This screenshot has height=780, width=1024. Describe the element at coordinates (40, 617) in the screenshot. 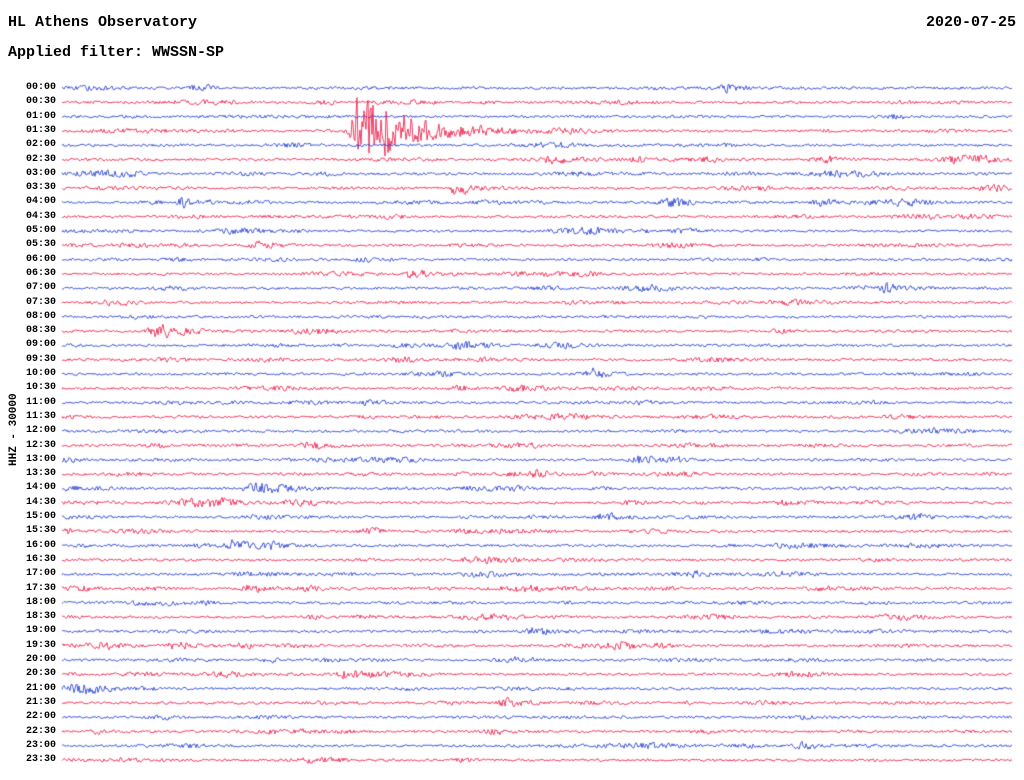

I see `time-label: 18:30` at that location.